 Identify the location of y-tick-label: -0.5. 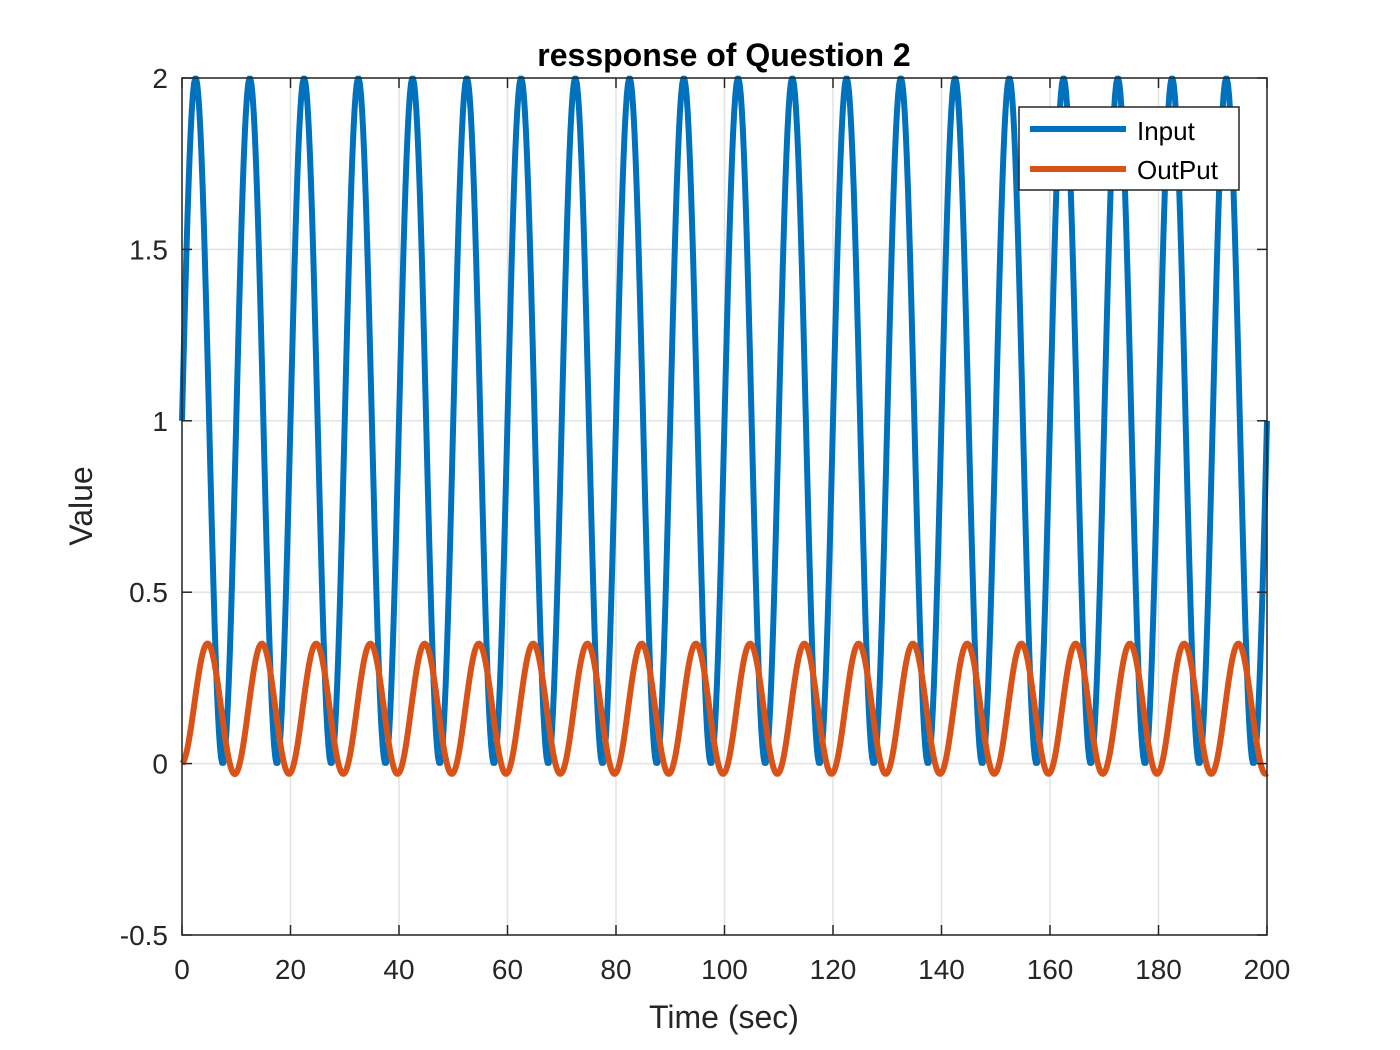
(144, 935).